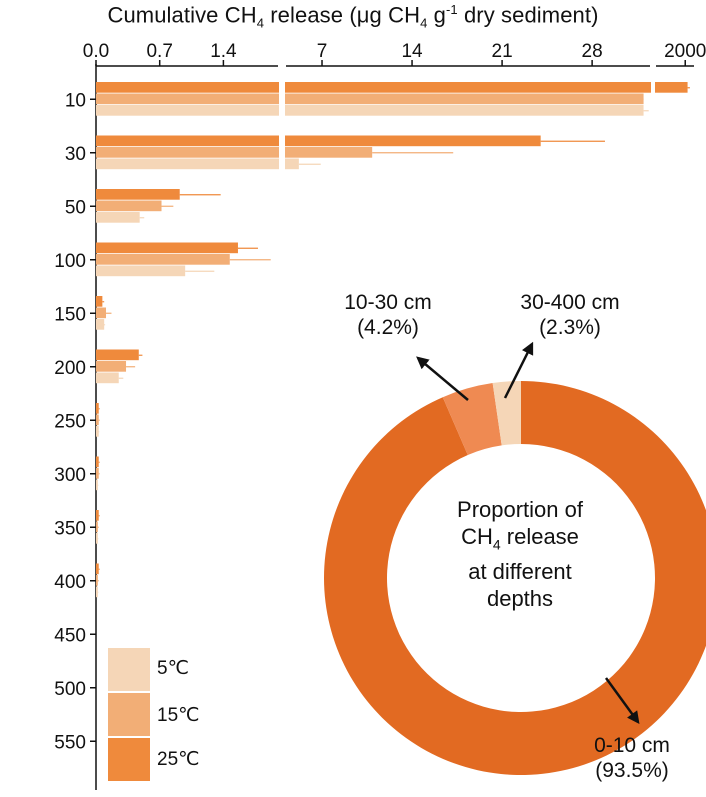  Describe the element at coordinates (520, 572) in the screenshot. I see `donut-center-line3: at different` at that location.